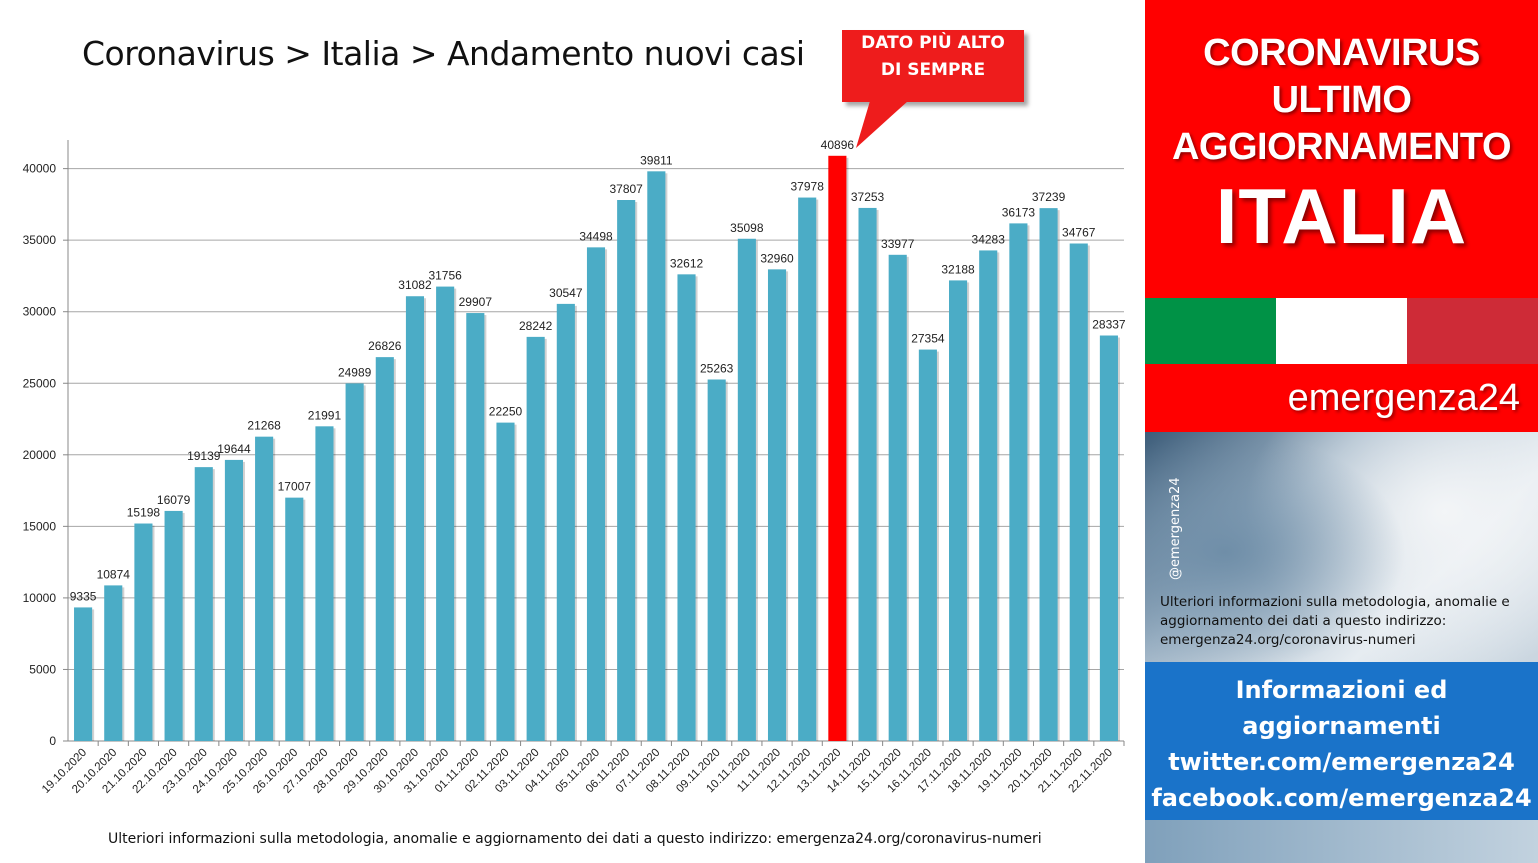 This screenshot has width=1538, height=863. Describe the element at coordinates (808, 187) in the screenshot. I see `data-label: 37978` at that location.